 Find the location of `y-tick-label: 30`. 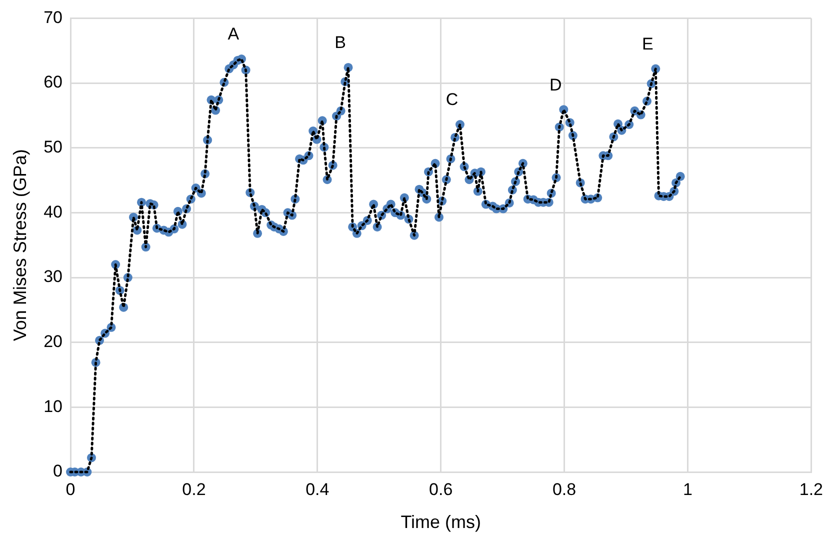

y-tick-label: 30 is located at coordinates (53, 276).